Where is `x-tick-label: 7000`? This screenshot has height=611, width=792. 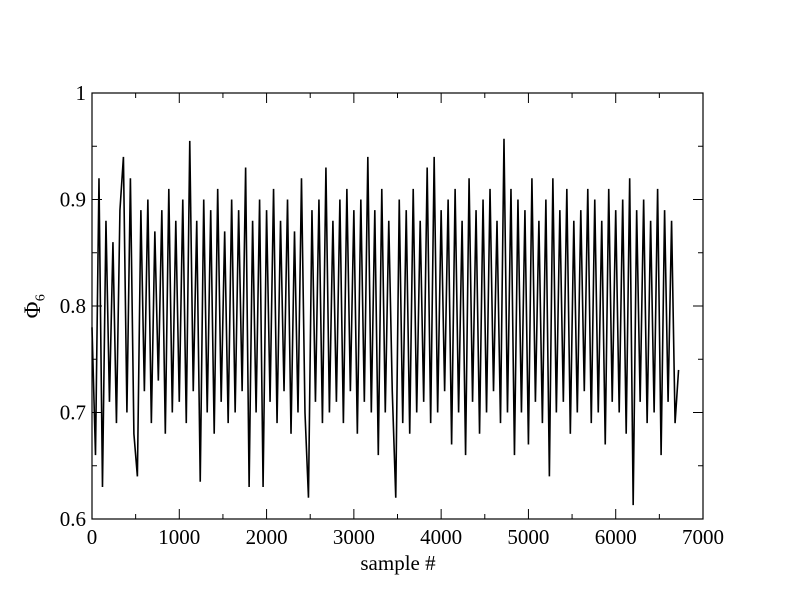
x-tick-label: 7000 is located at coordinates (703, 537).